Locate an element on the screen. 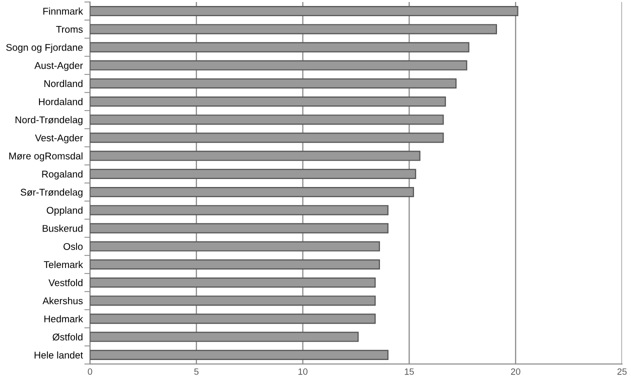 The height and width of the screenshot is (384, 631). y-tick-label: Troms is located at coordinates (69, 29).